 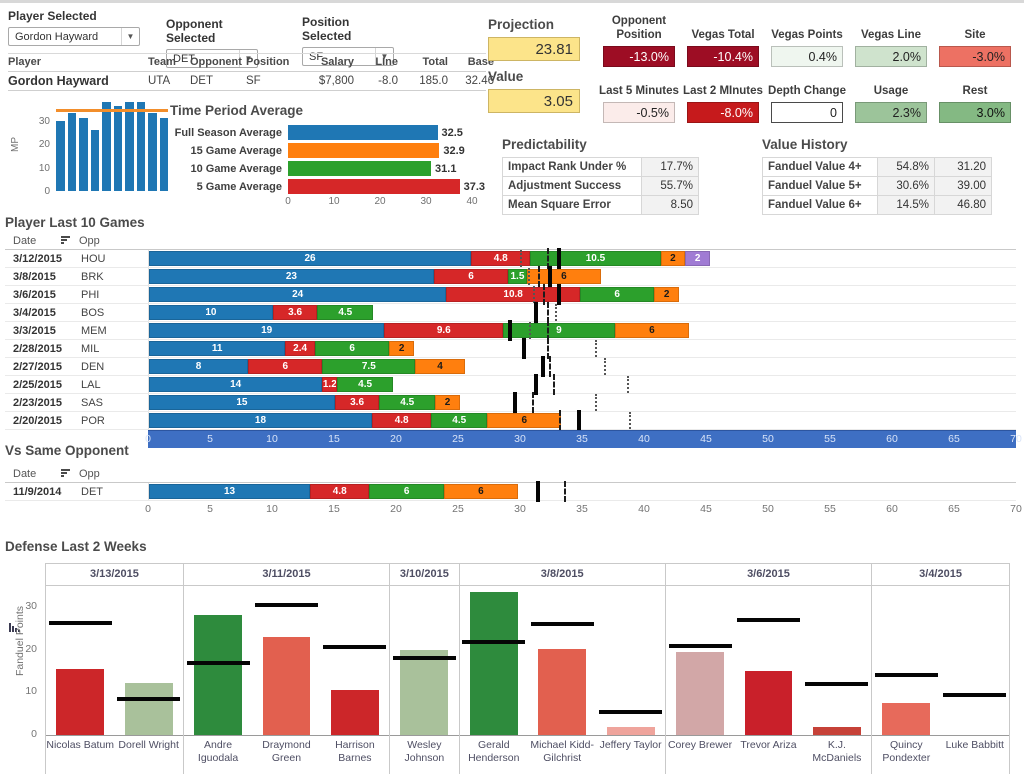 What do you see at coordinates (228, 132) in the screenshot?
I see `tpa-category-label: Full Season Average` at bounding box center [228, 132].